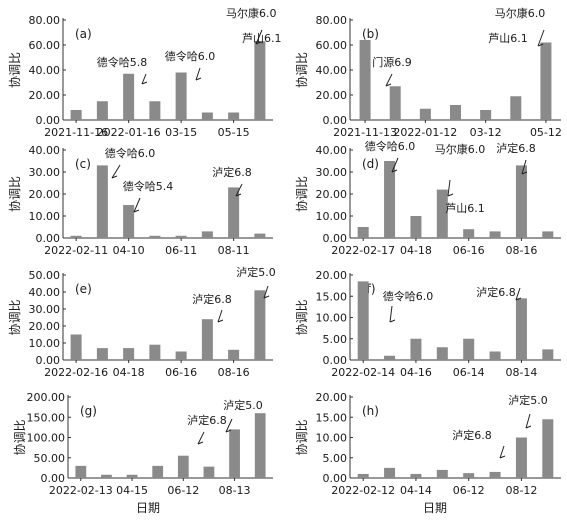 The height and width of the screenshot is (521, 567). I want to click on y-tick-label: 30.00, so click(45, 309).